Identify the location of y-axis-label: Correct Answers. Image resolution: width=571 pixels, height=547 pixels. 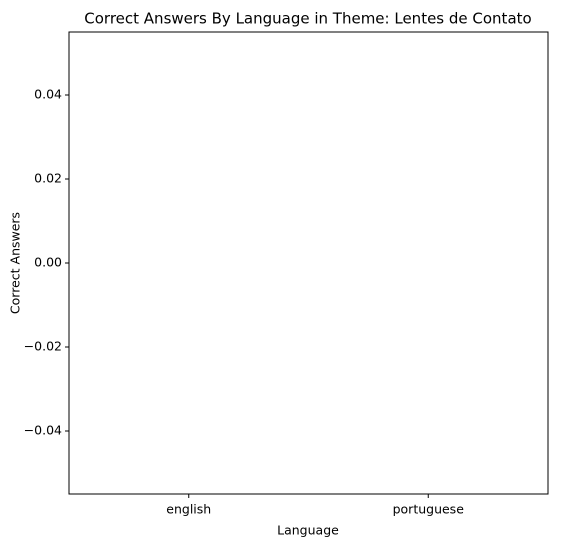
(15, 263).